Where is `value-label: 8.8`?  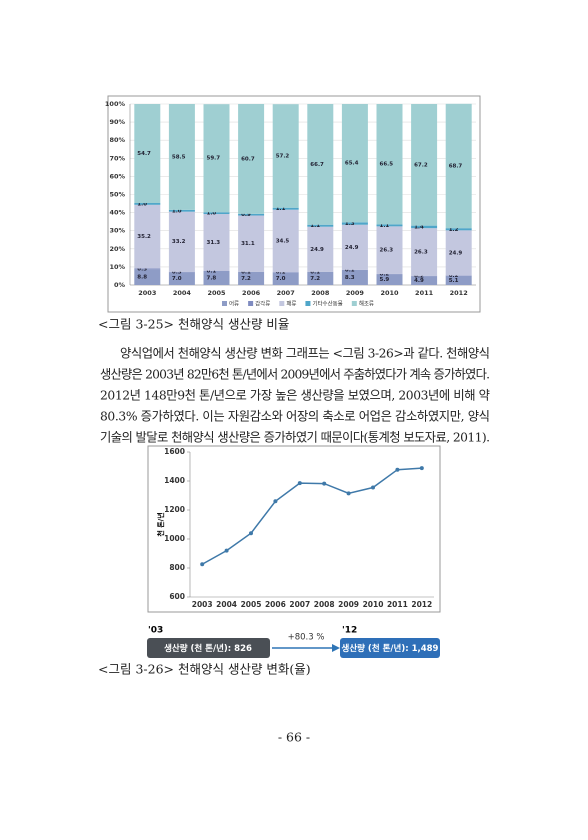 value-label: 8.8 is located at coordinates (142, 278).